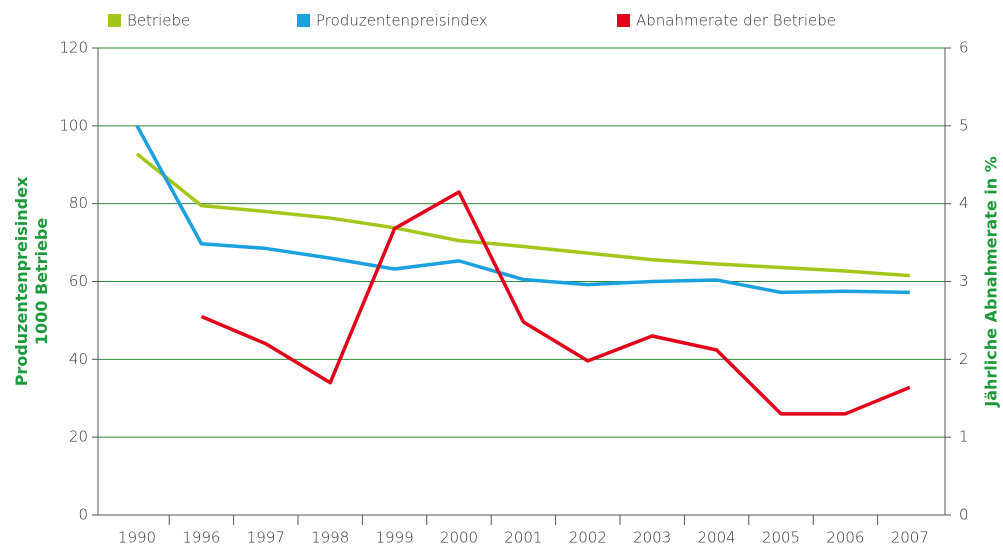 This screenshot has height=555, width=1003. Describe the element at coordinates (717, 538) in the screenshot. I see `x-tick-label: 2004` at that location.